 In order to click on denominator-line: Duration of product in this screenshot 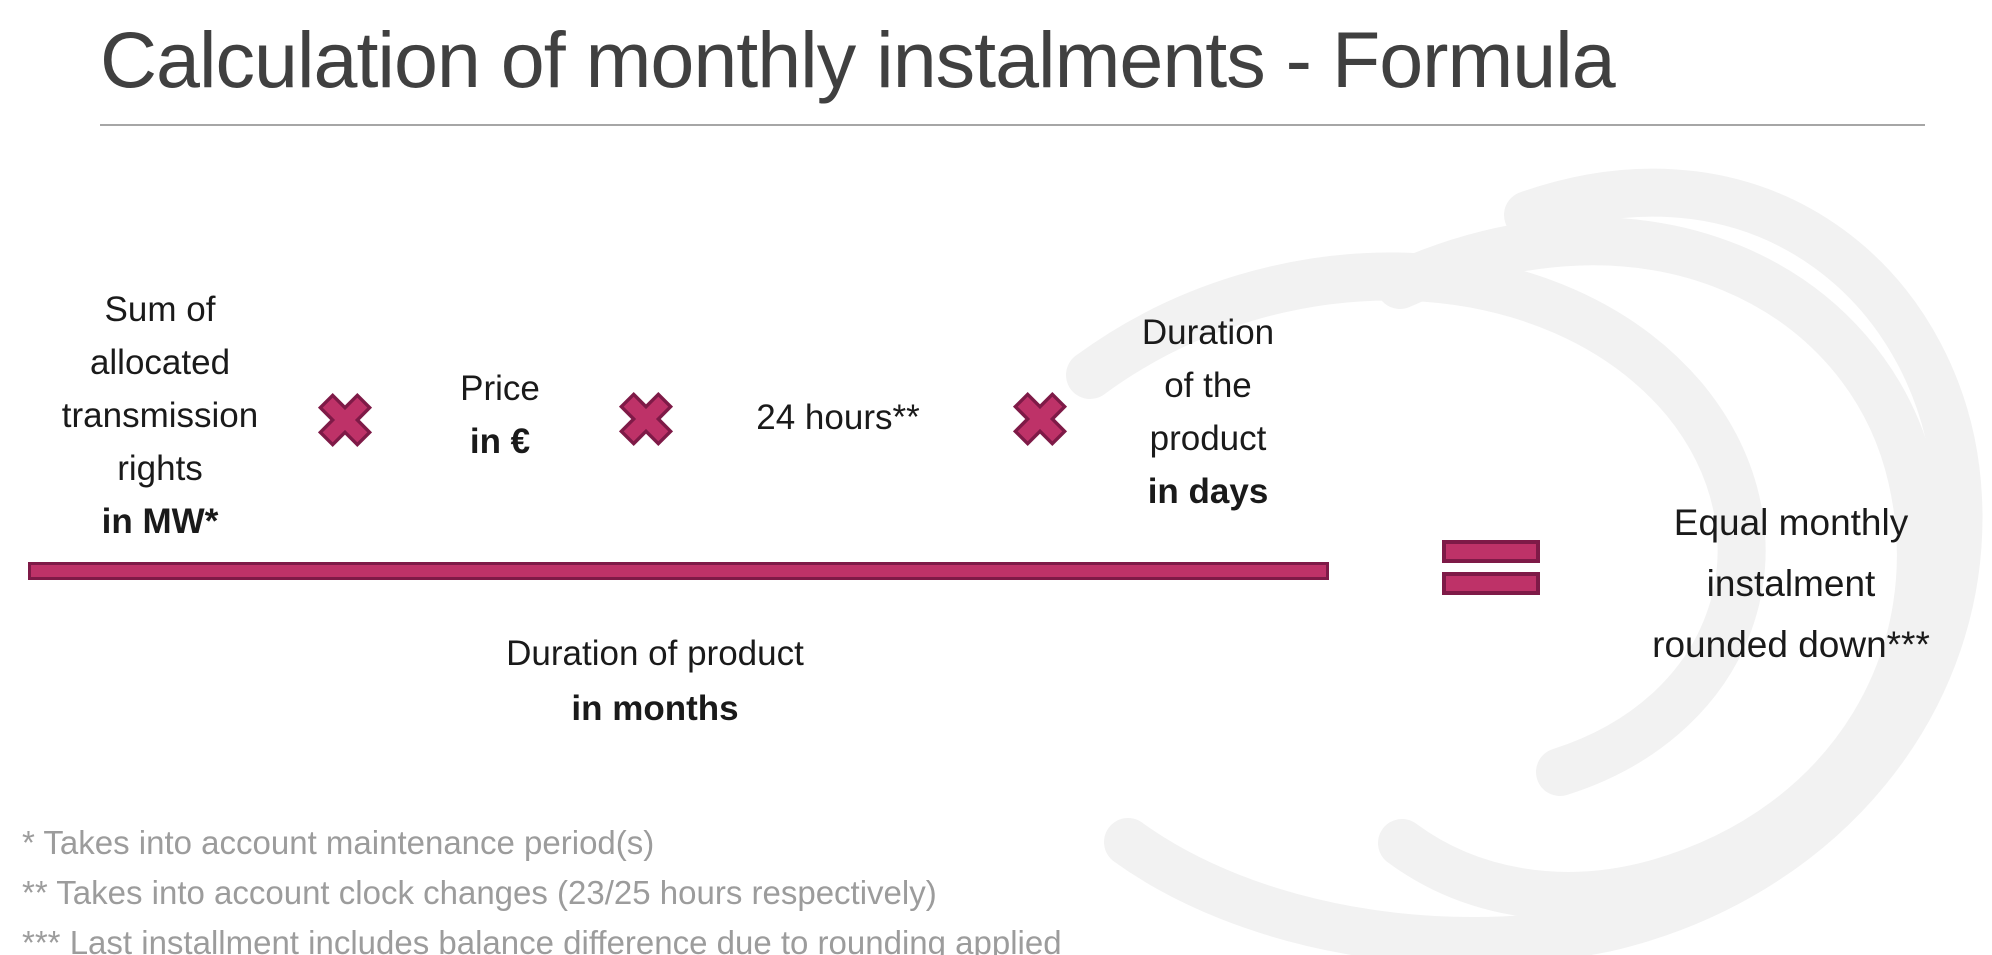, I will do `click(655, 653)`.